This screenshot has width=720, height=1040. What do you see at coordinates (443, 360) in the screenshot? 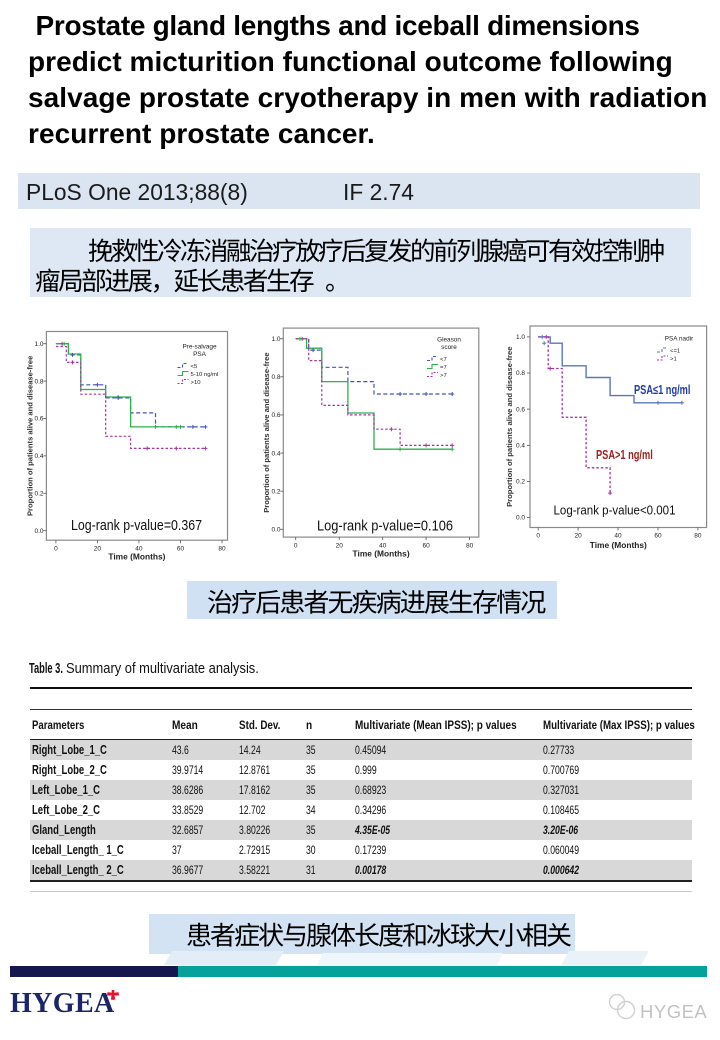
I see `svg-text: <7` at bounding box center [443, 360].